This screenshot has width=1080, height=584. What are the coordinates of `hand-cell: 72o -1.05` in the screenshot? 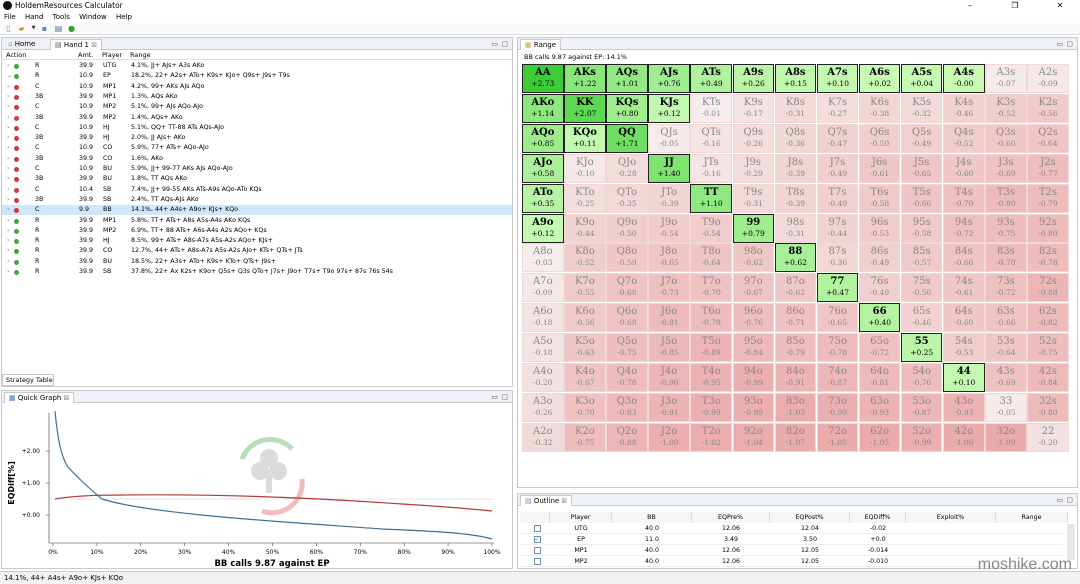 It's located at (837, 437).